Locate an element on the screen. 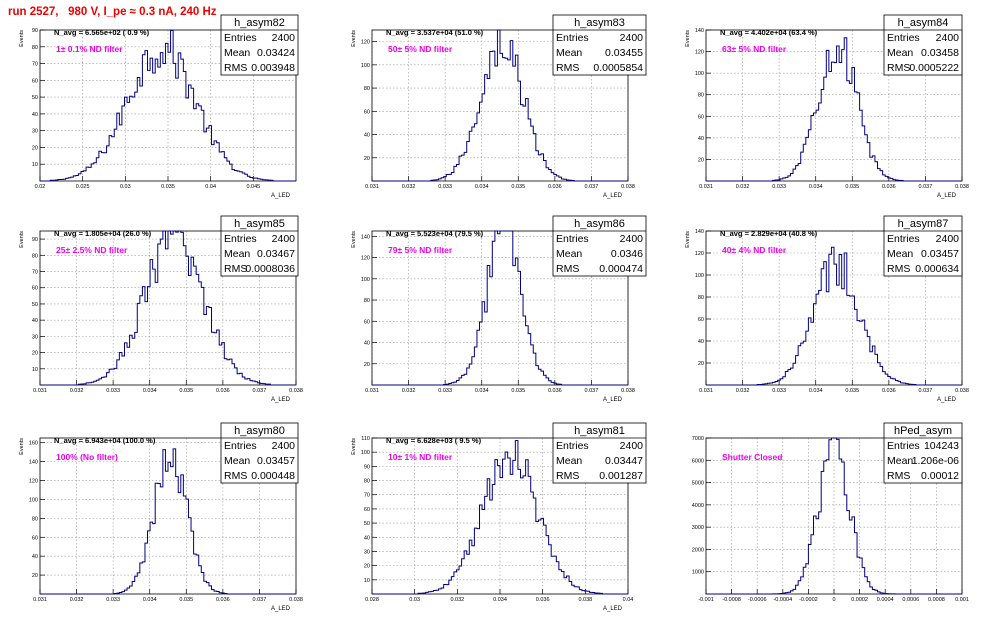 The width and height of the screenshot is (996, 622). stats-entries-value: 104243 is located at coordinates (941, 446).